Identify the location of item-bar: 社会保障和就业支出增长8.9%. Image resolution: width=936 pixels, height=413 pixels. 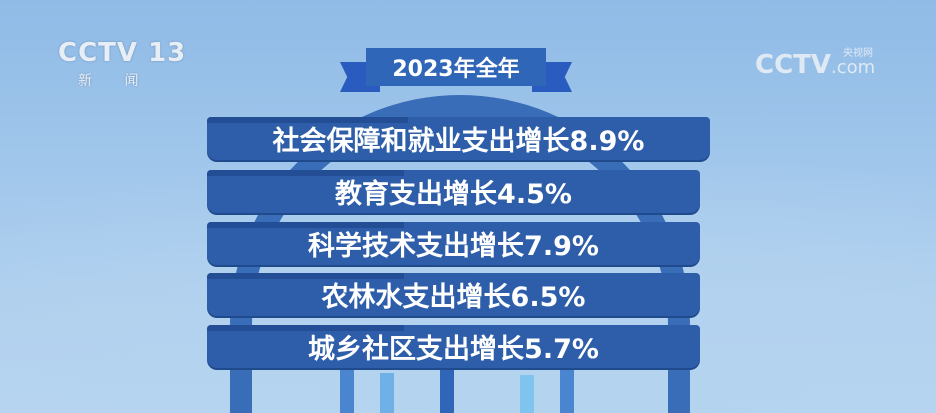
(458, 138).